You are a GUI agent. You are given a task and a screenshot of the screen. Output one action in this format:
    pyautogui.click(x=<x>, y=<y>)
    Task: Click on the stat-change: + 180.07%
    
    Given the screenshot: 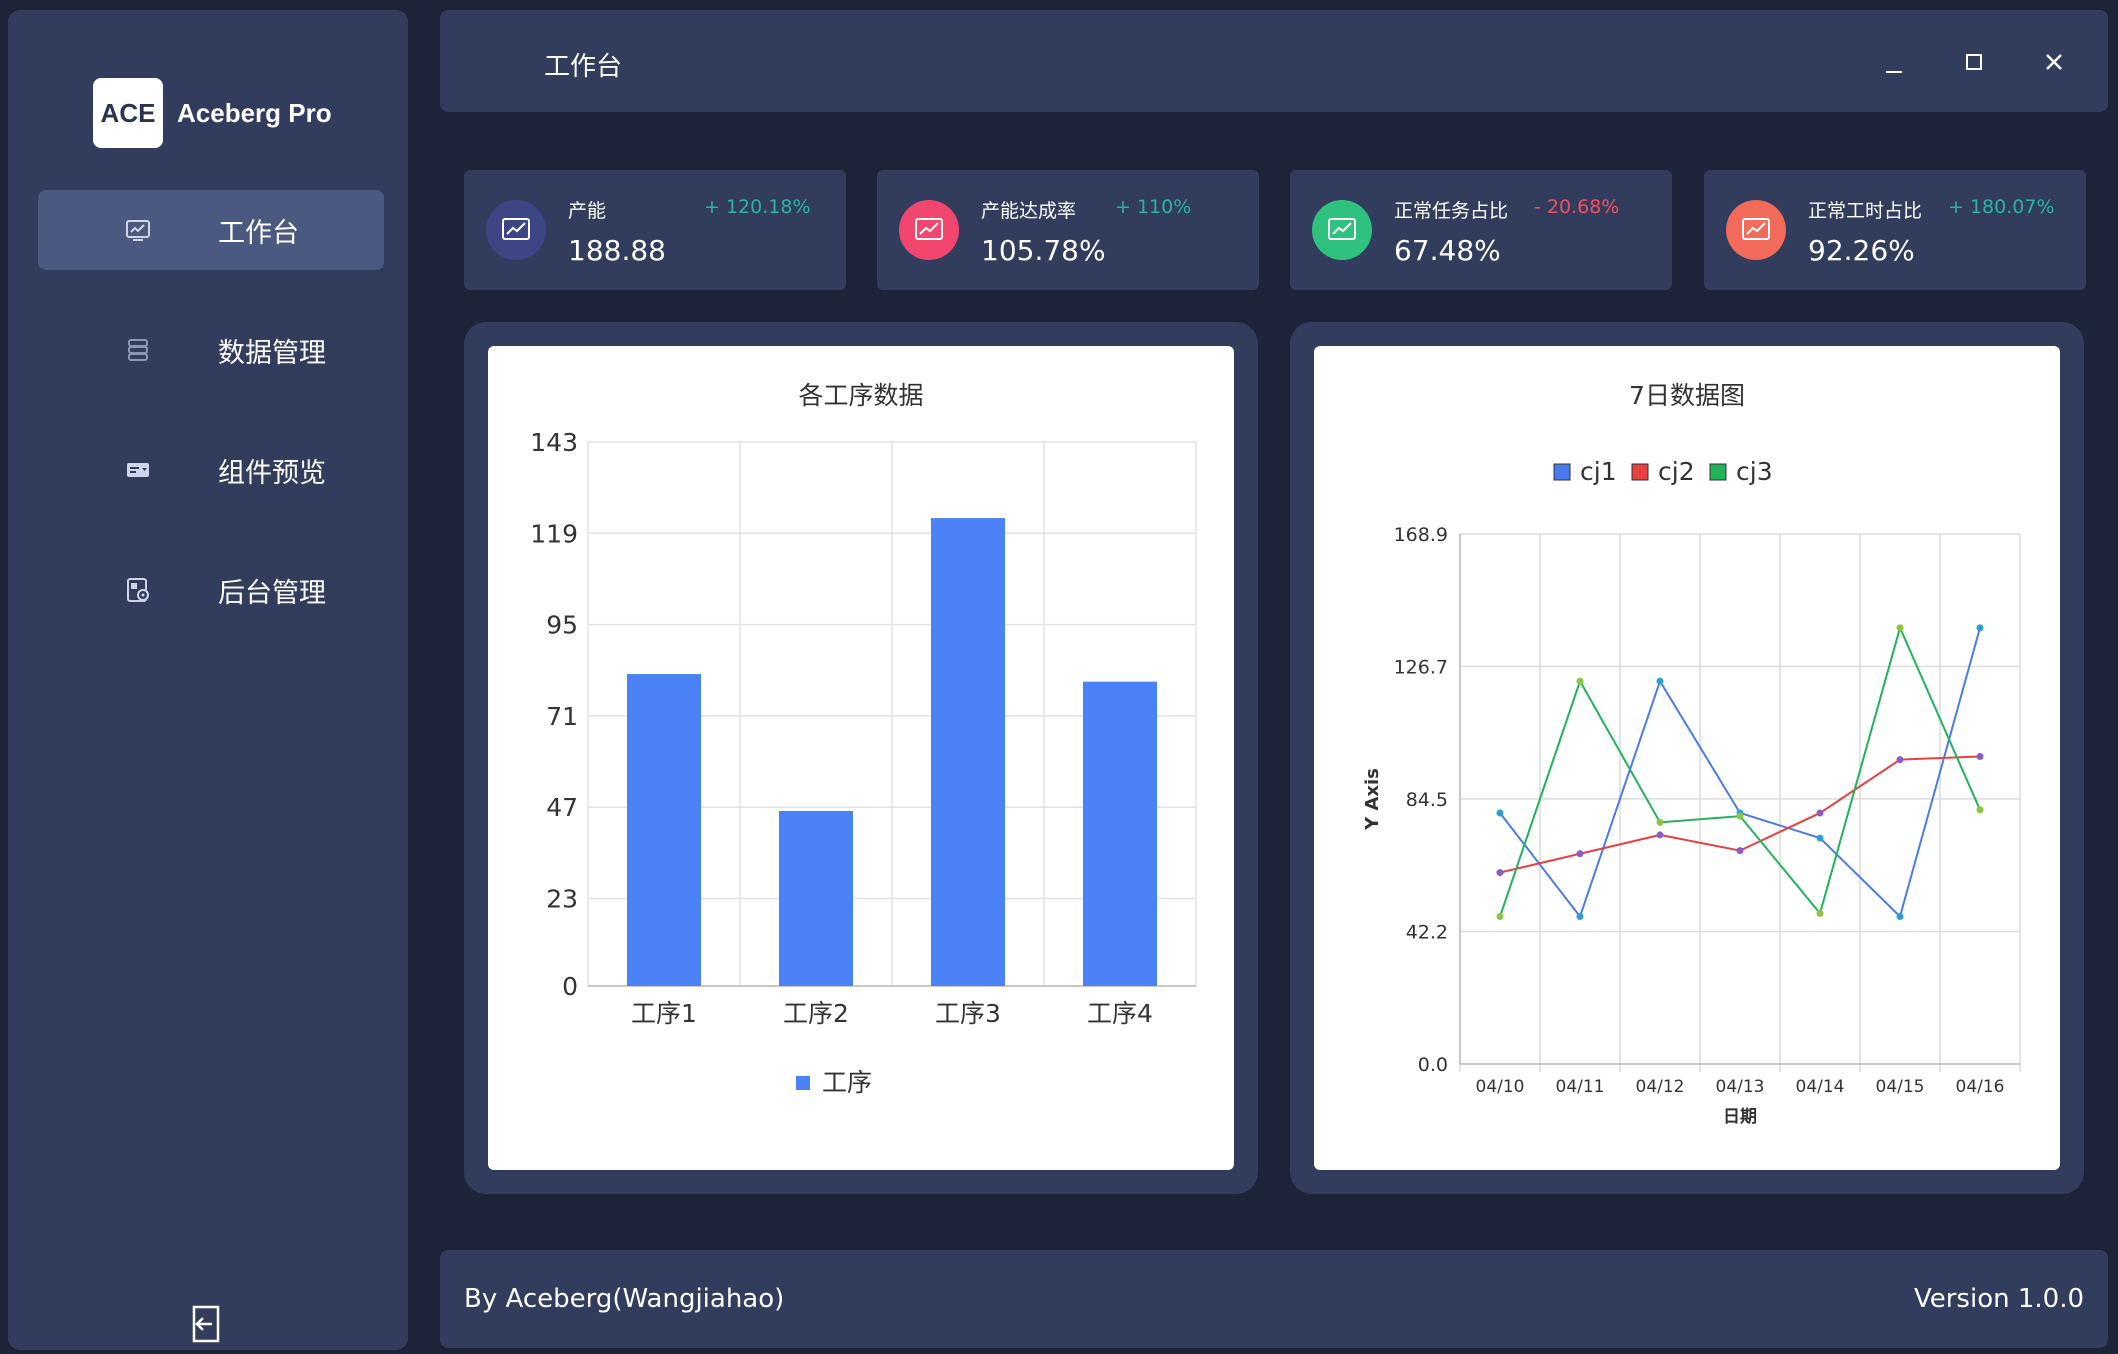 What is the action you would take?
    pyautogui.click(x=2001, y=207)
    